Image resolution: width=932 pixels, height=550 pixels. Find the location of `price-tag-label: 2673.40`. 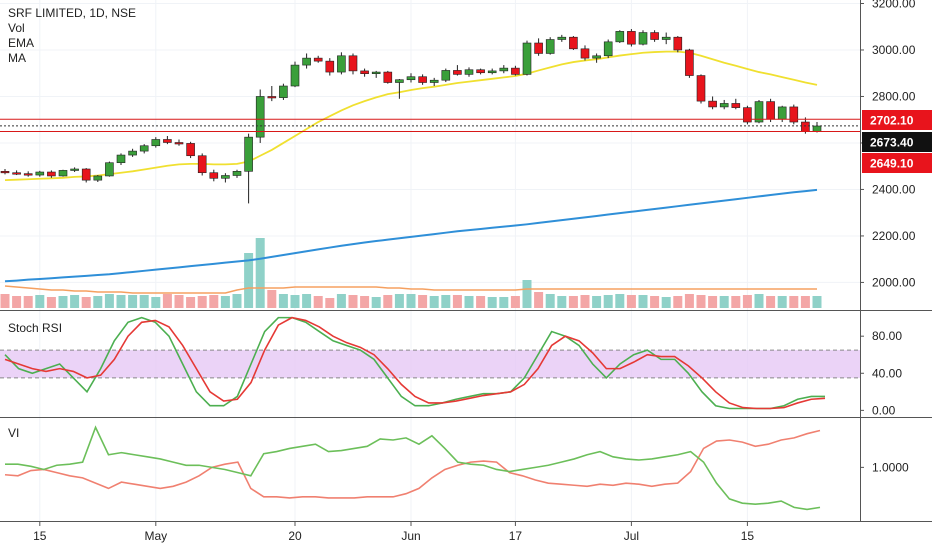

price-tag-label: 2673.40 is located at coordinates (892, 143).